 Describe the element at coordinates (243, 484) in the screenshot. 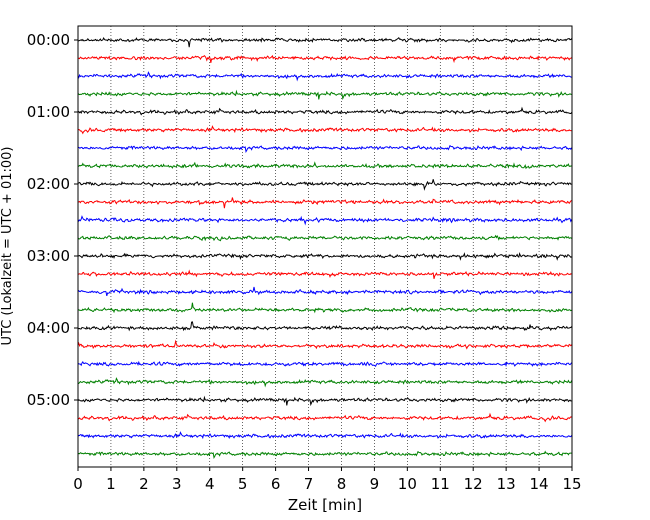

I see `x-tick-label: 5` at that location.